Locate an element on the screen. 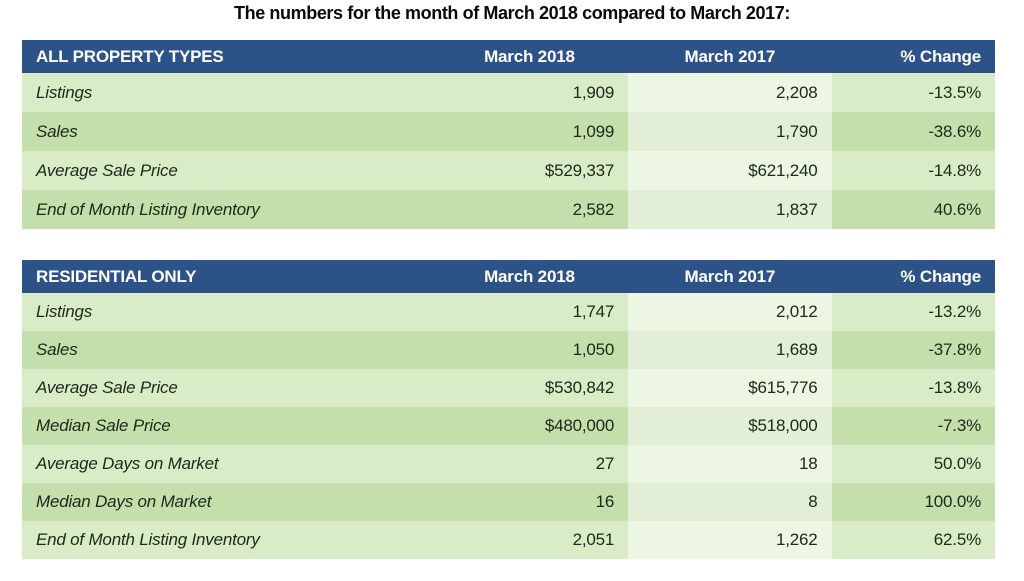  cell-march-2018: $530,842 is located at coordinates (579, 387).